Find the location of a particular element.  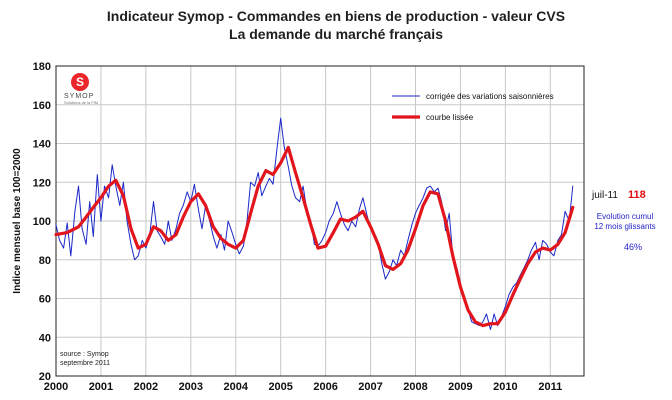

x-tick-label: 2011 is located at coordinates (550, 387).